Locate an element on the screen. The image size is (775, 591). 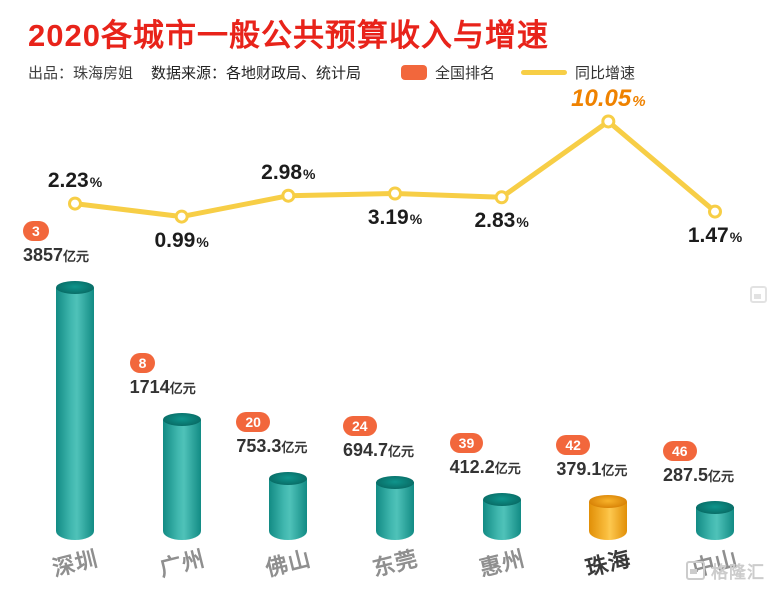
revenue-label: 694.7亿元 is located at coordinates (378, 450).